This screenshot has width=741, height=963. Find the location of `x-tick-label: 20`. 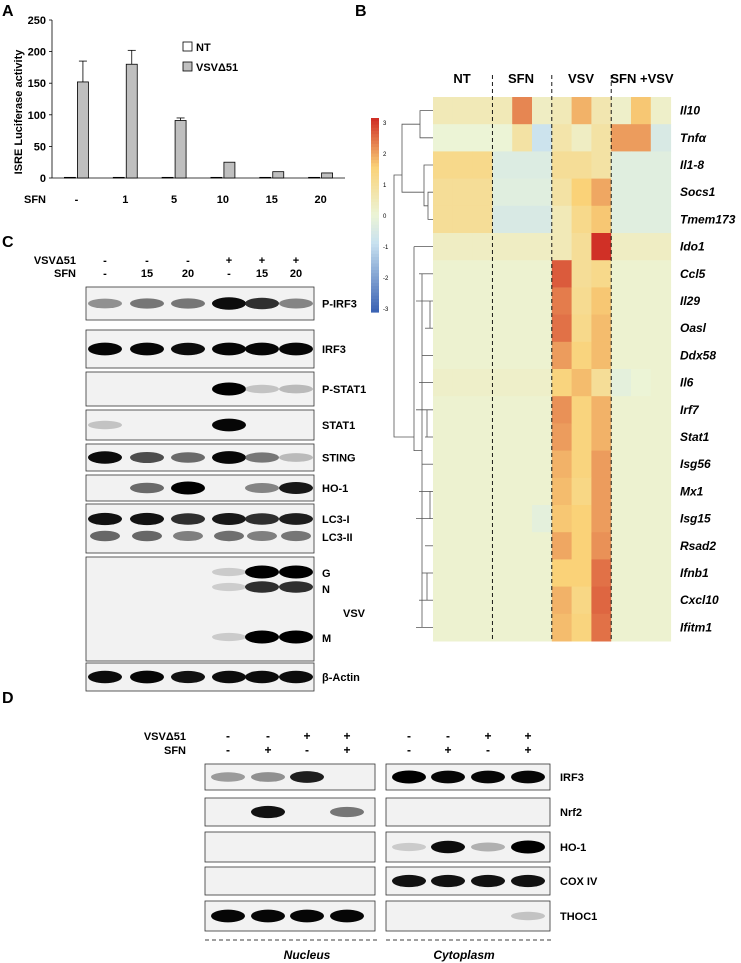

x-tick-label: 20 is located at coordinates (320, 200).